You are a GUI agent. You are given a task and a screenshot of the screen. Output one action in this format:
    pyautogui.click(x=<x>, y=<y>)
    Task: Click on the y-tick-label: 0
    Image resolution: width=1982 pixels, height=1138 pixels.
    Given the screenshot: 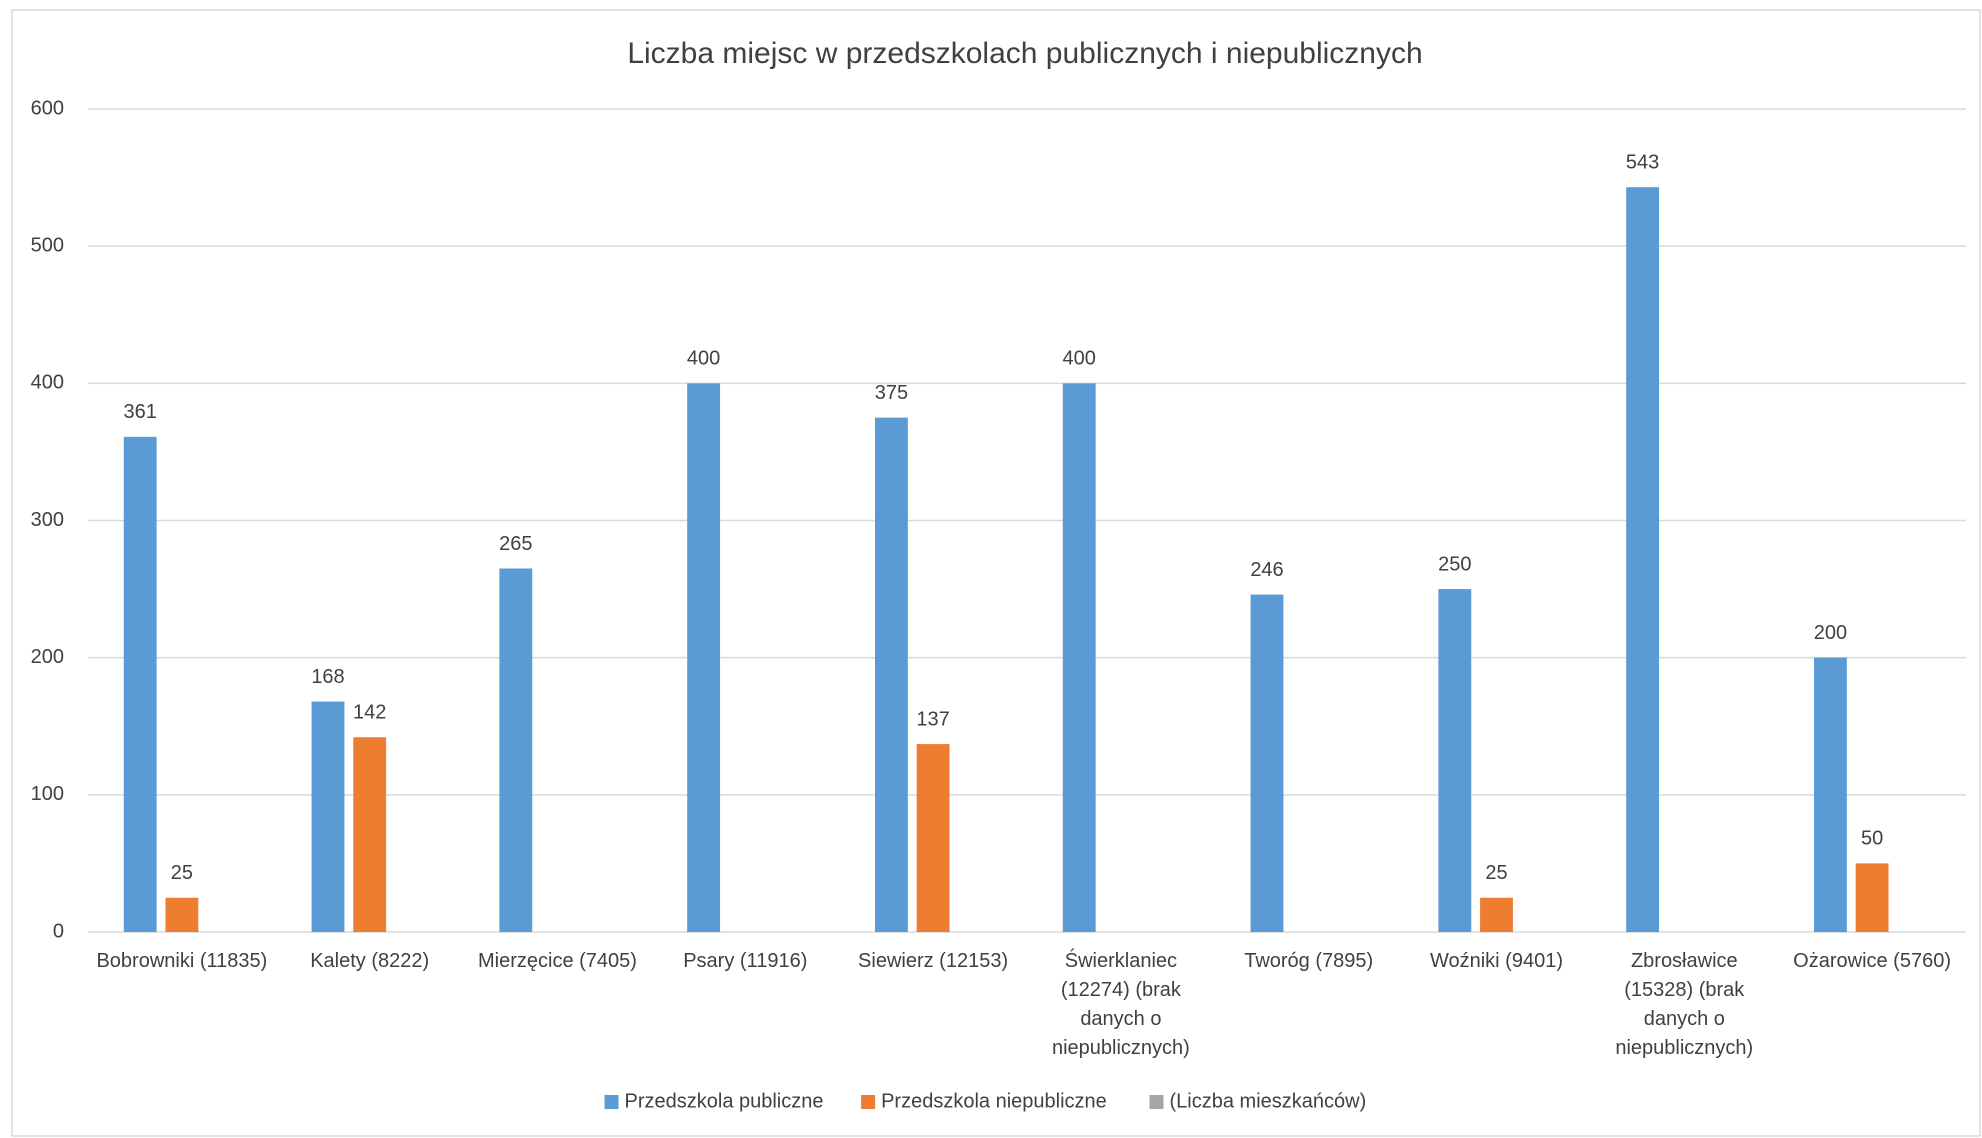 What is the action you would take?
    pyautogui.click(x=58, y=931)
    